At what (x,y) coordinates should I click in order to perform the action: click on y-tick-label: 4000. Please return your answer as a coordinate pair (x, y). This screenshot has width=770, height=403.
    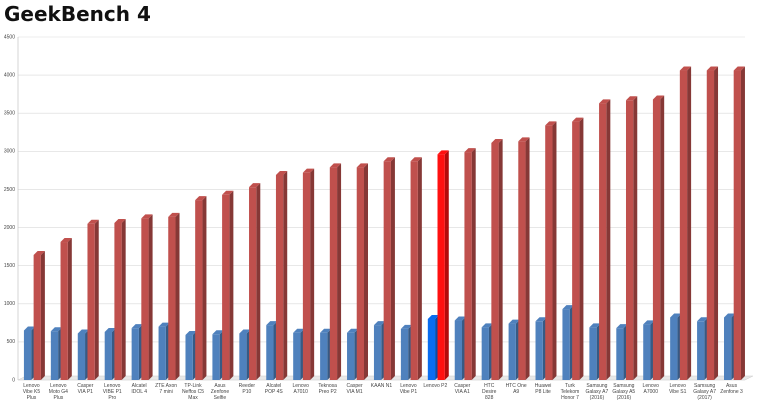
    Looking at the image, I should click on (9, 75).